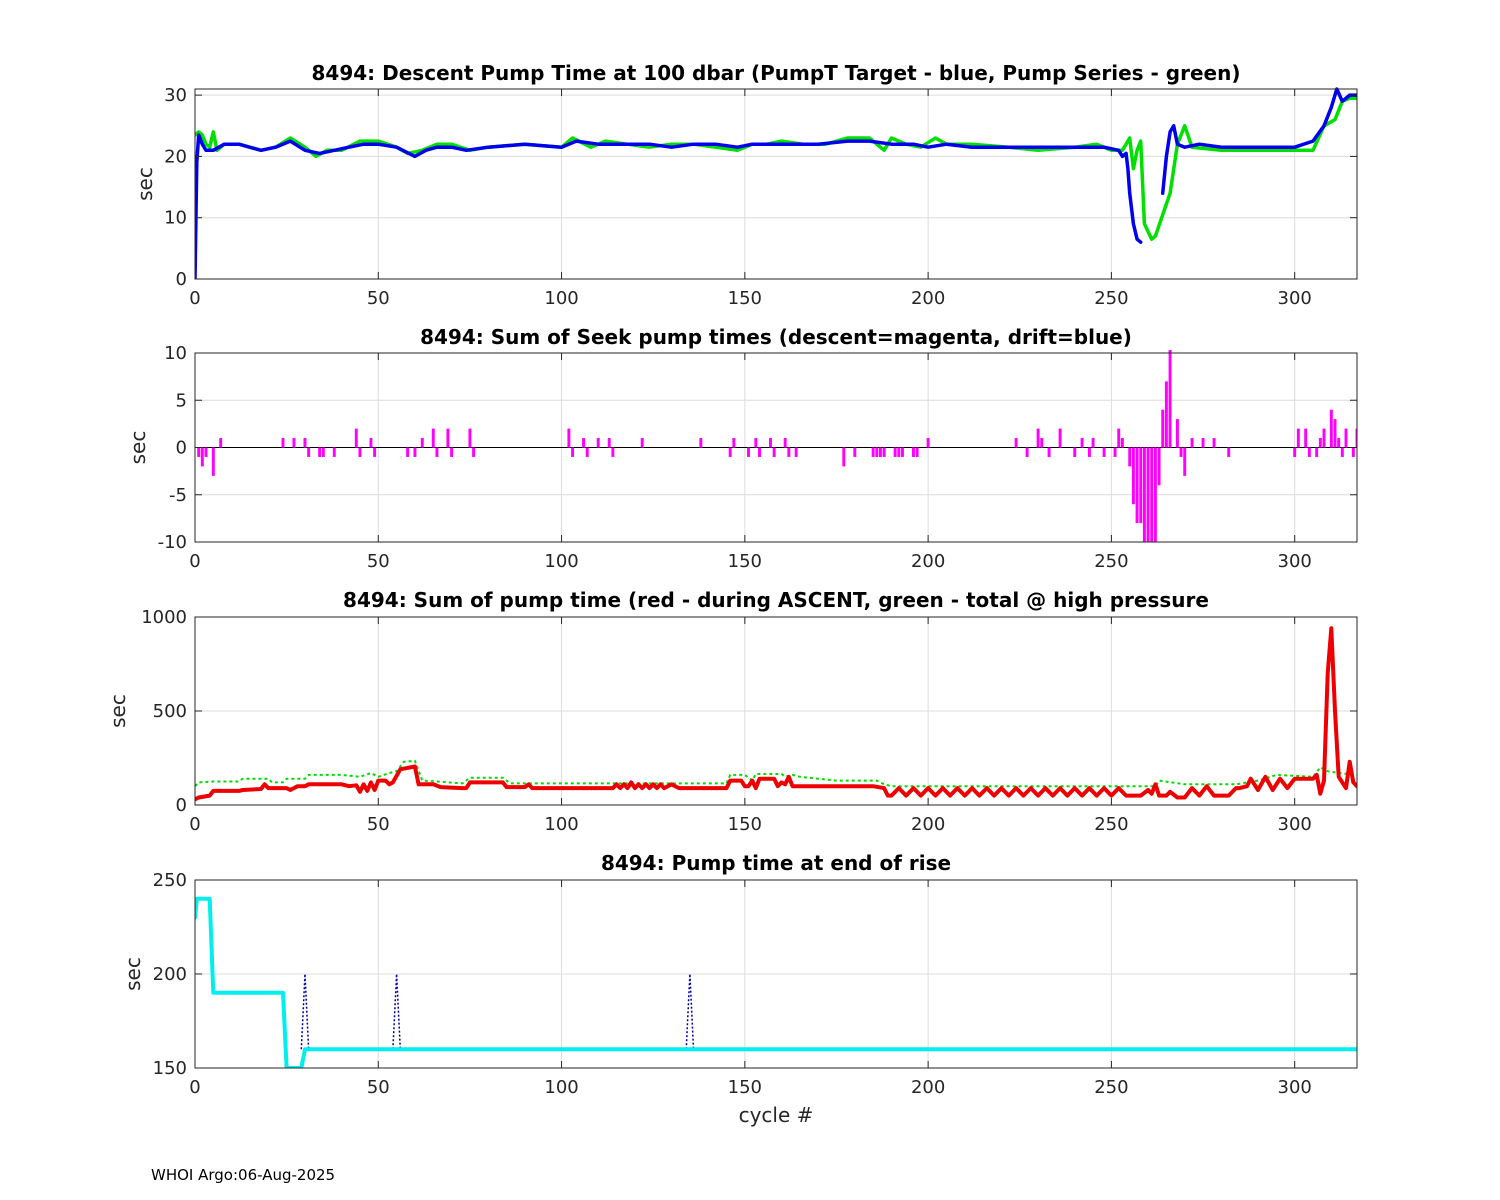  What do you see at coordinates (776, 863) in the screenshot?
I see `chart-title: 8494: Pump time at end of rise` at bounding box center [776, 863].